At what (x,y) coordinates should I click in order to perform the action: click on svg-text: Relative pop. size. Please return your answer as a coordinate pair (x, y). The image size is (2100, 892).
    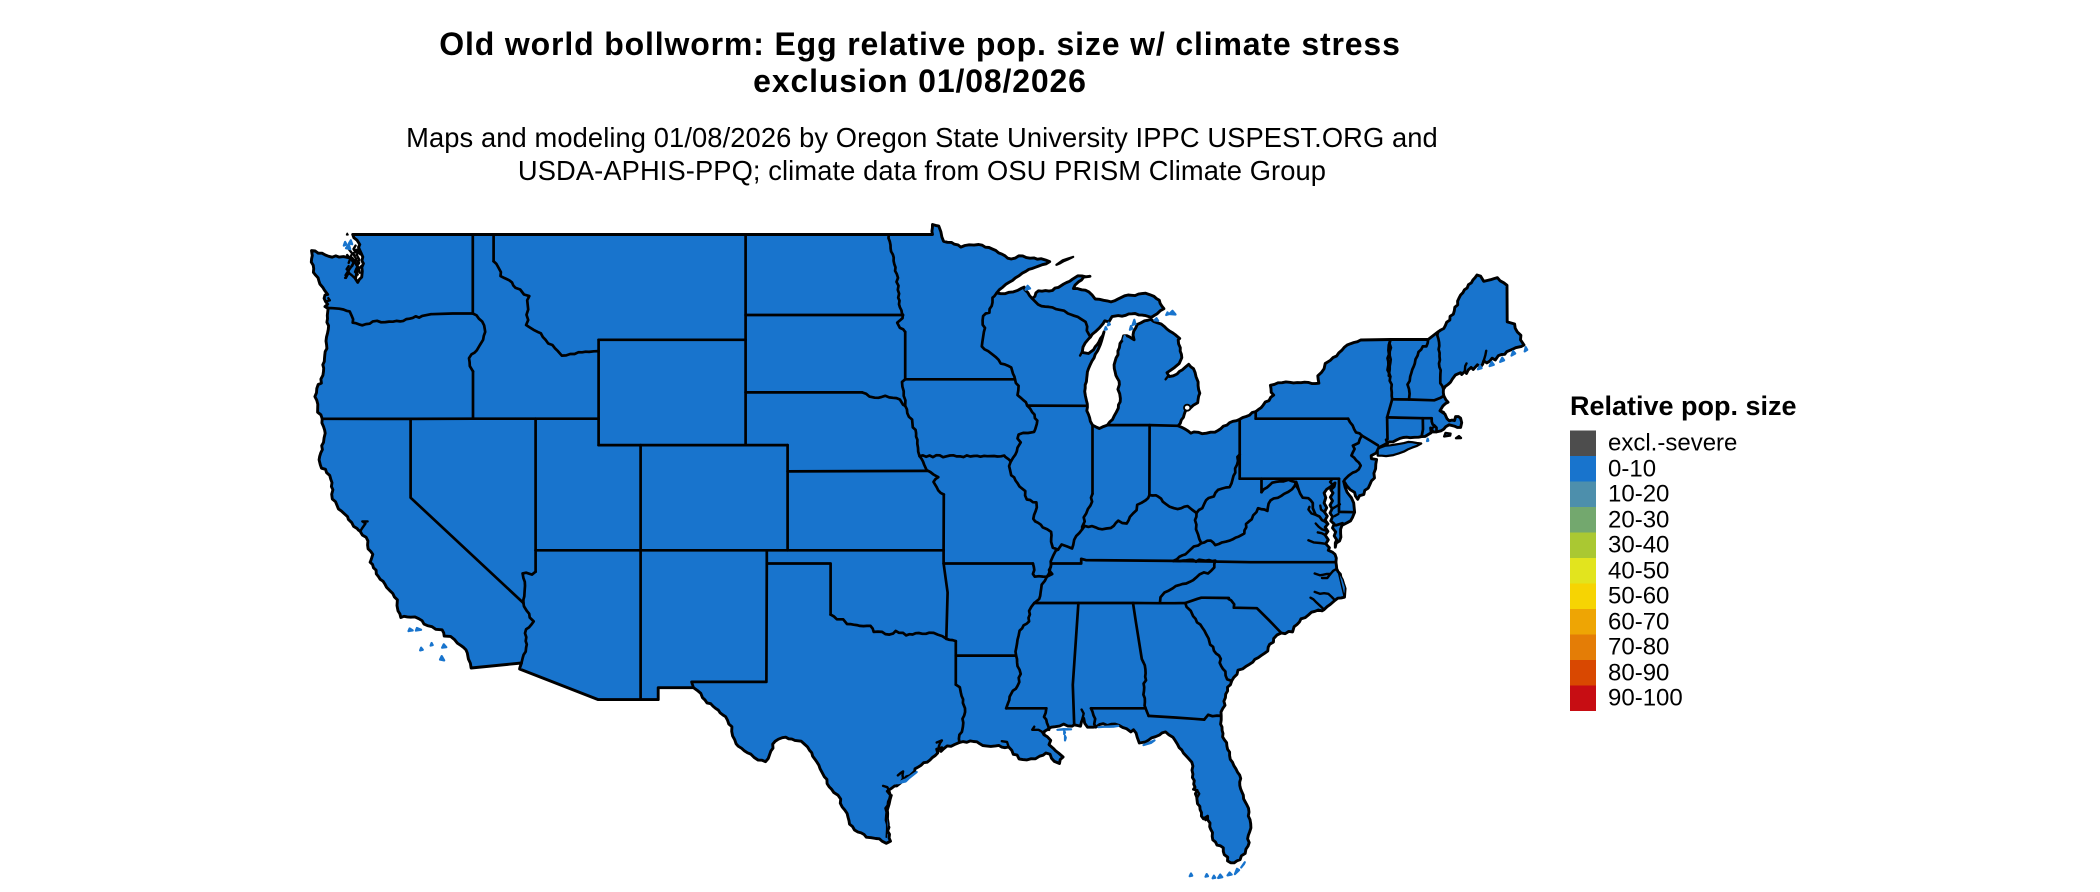
    Looking at the image, I should click on (1683, 406).